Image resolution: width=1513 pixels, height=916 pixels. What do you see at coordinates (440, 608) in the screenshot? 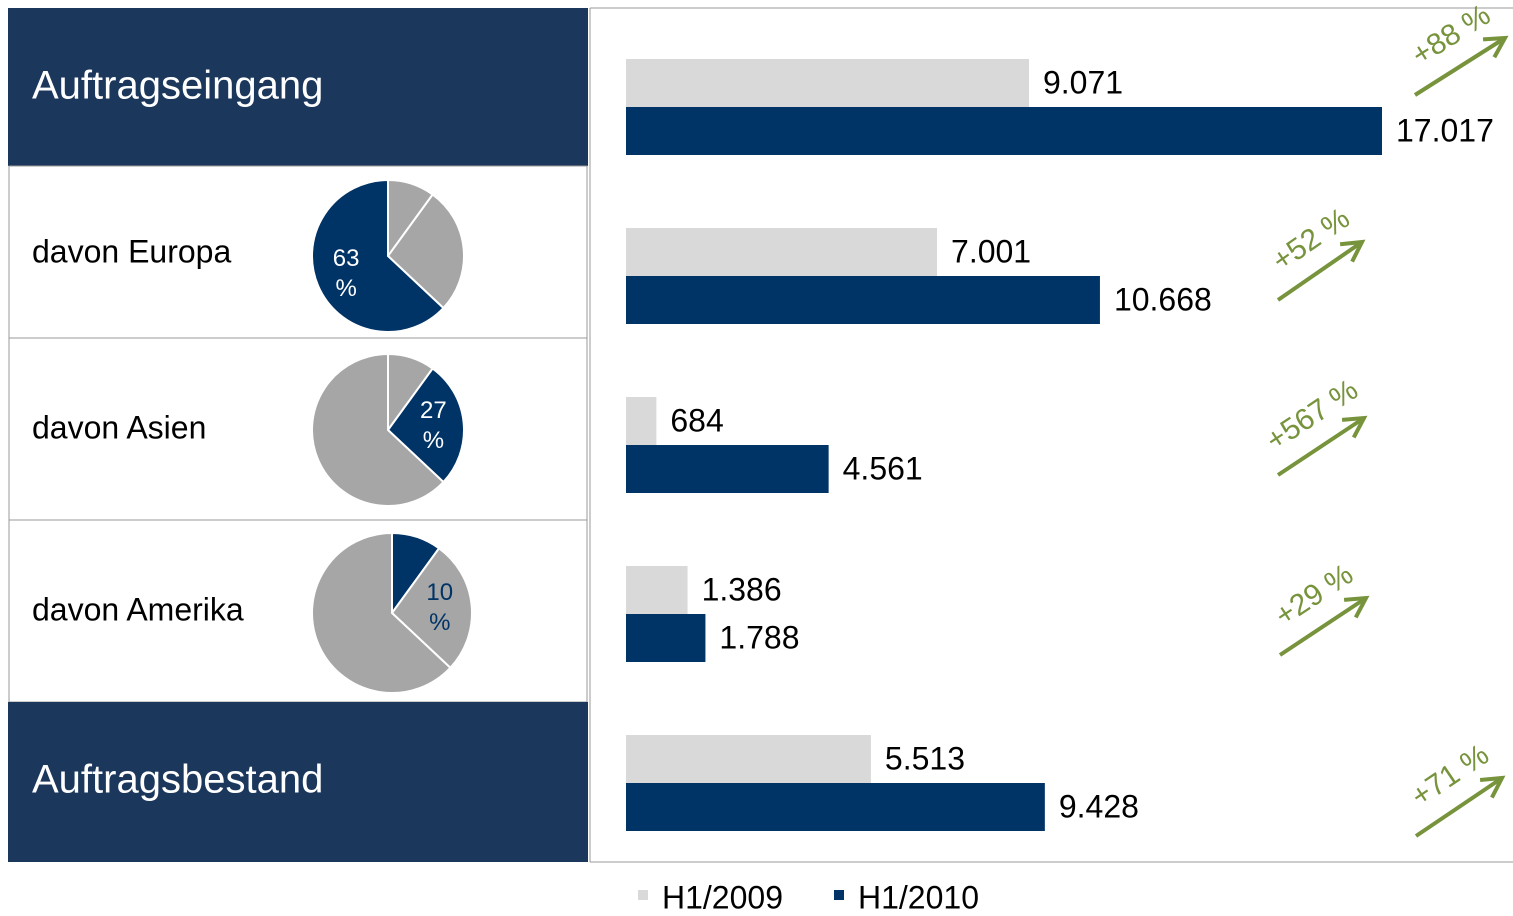
I see `pie-label: 10 %` at bounding box center [440, 608].